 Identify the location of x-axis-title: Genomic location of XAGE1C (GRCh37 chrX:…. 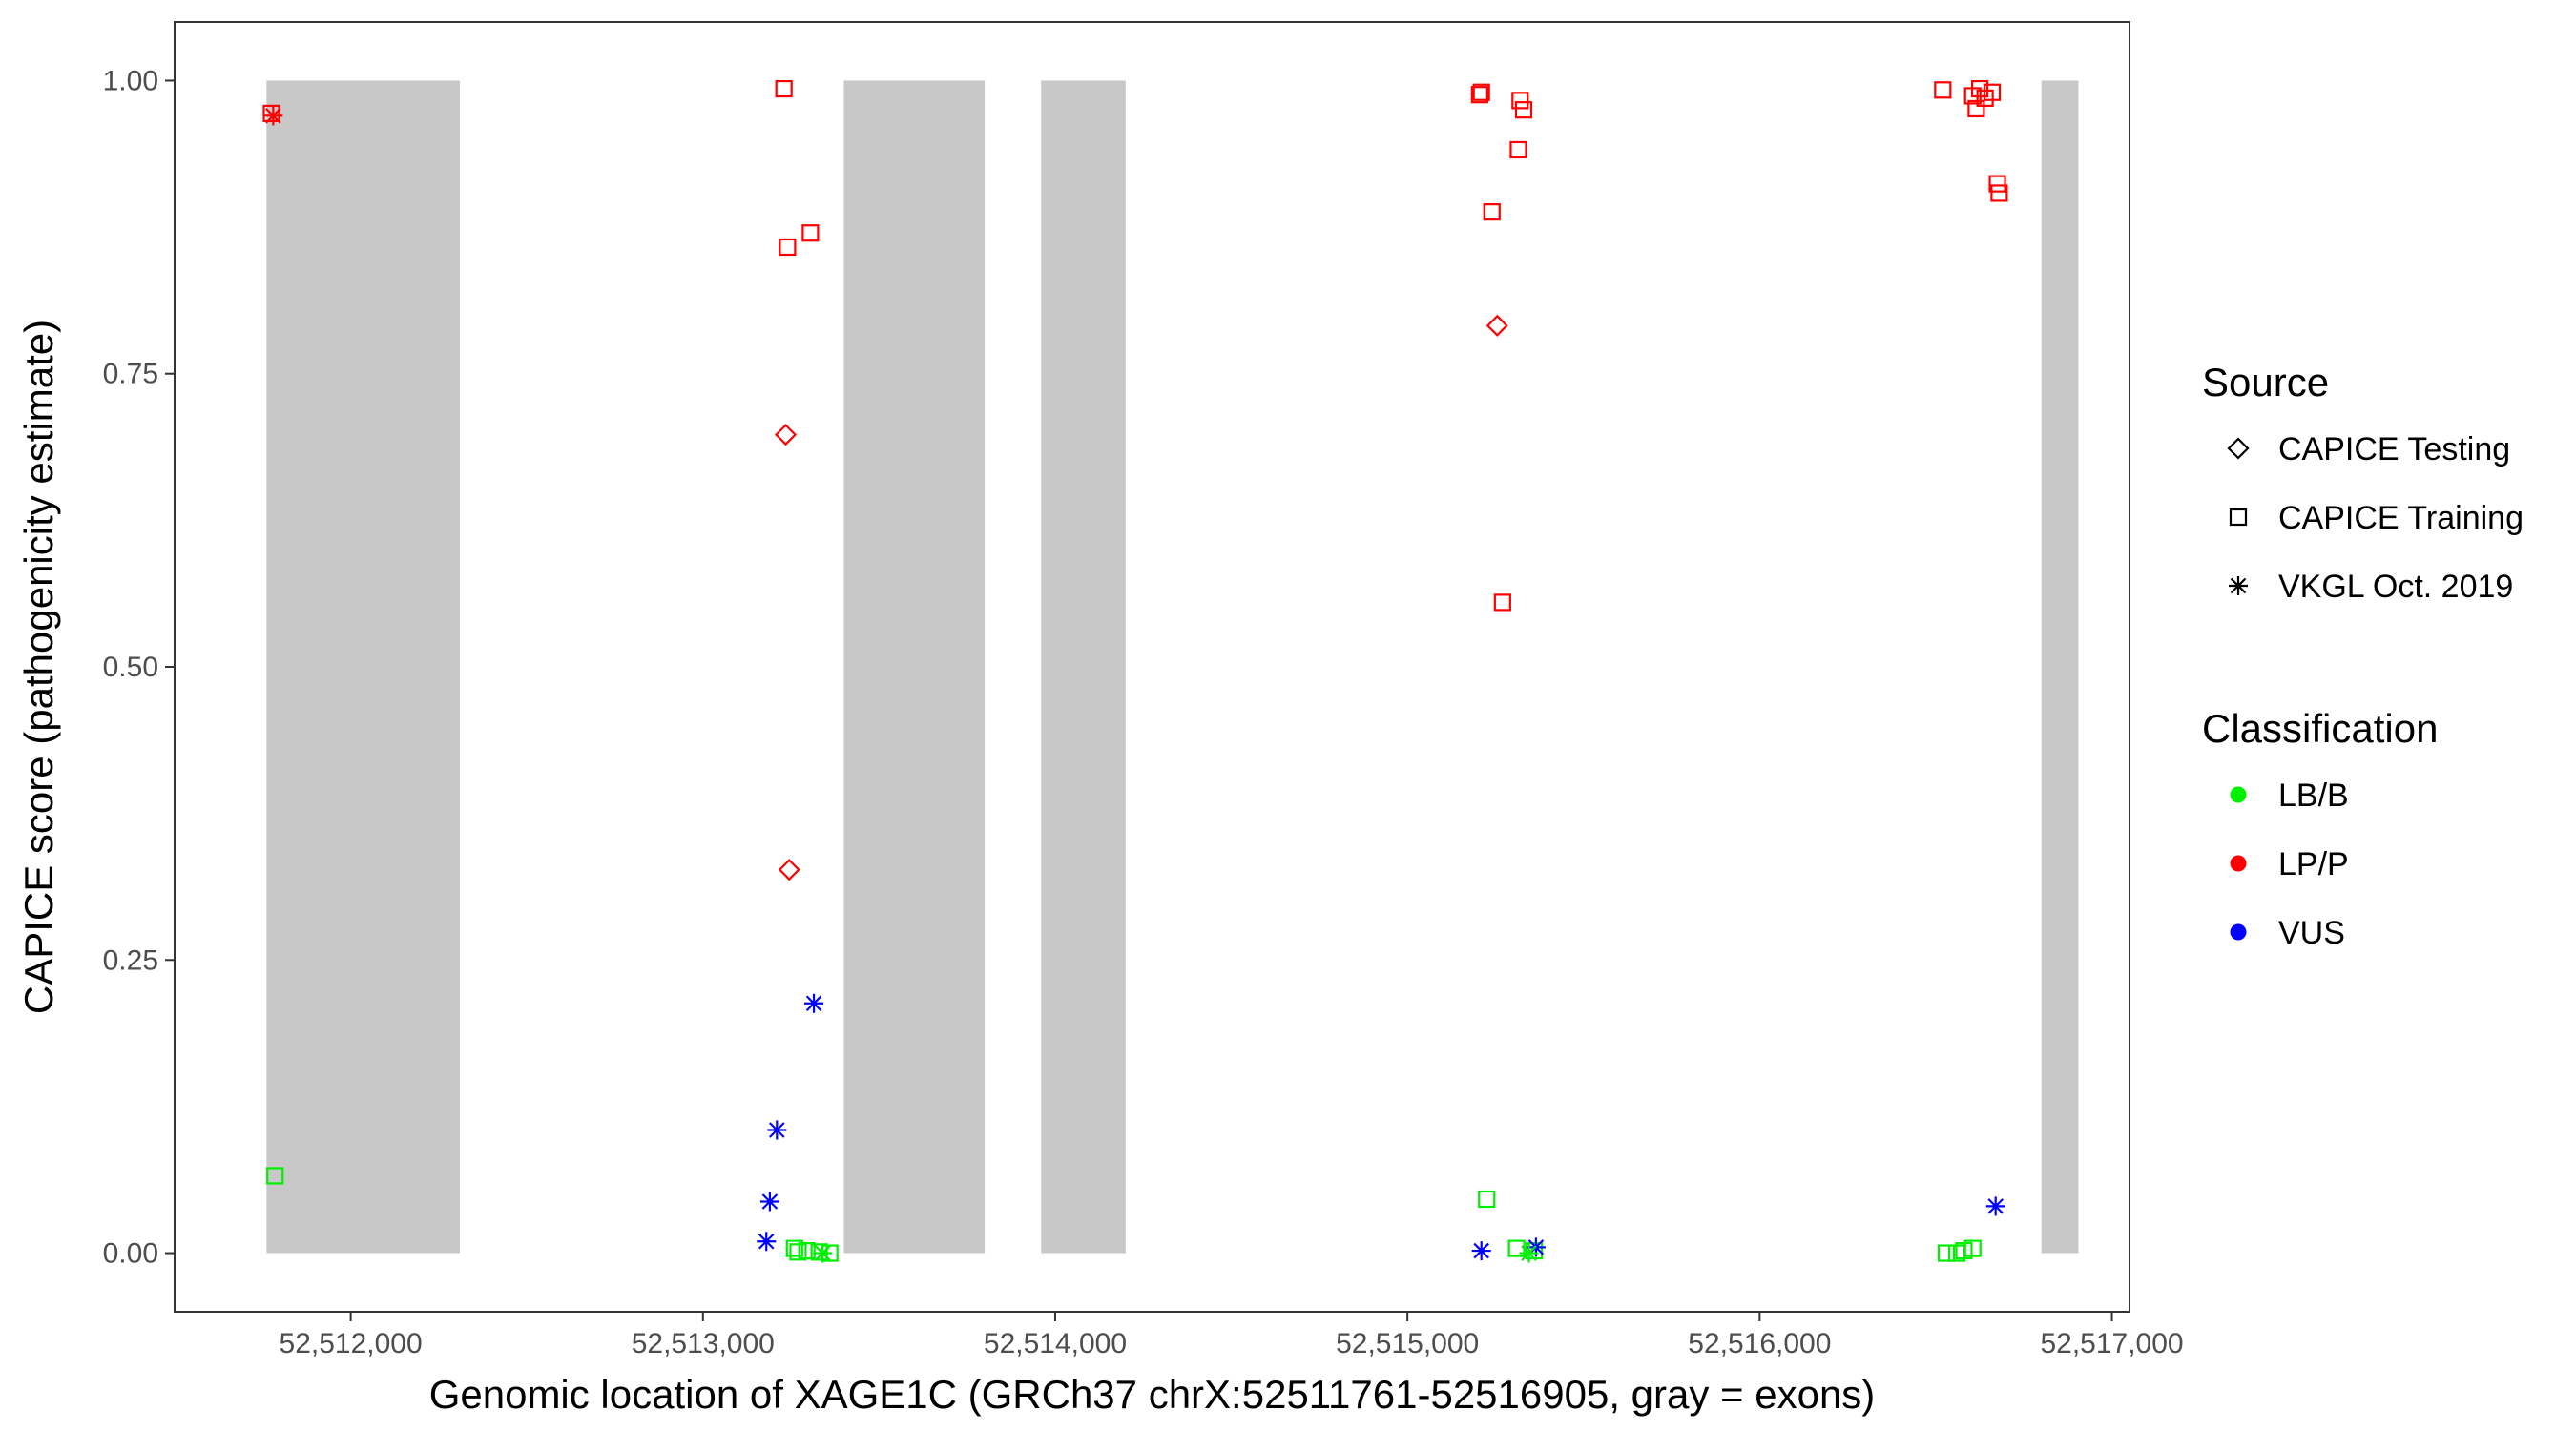
(1152, 1394).